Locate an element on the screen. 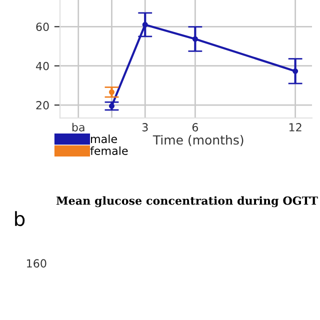  text: b is located at coordinates (20, 218).